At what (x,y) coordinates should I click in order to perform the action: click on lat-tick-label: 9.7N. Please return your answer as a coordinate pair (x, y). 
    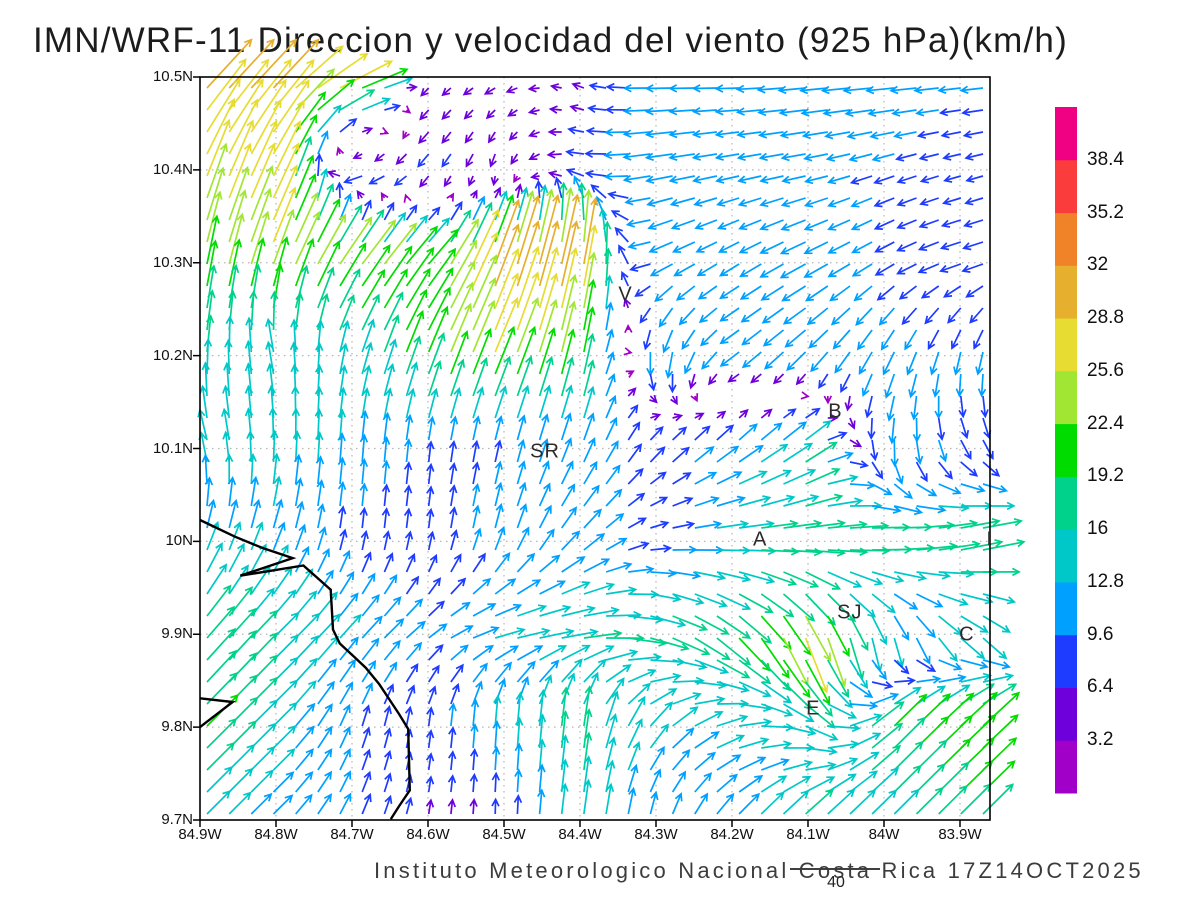
    Looking at the image, I should click on (177, 819).